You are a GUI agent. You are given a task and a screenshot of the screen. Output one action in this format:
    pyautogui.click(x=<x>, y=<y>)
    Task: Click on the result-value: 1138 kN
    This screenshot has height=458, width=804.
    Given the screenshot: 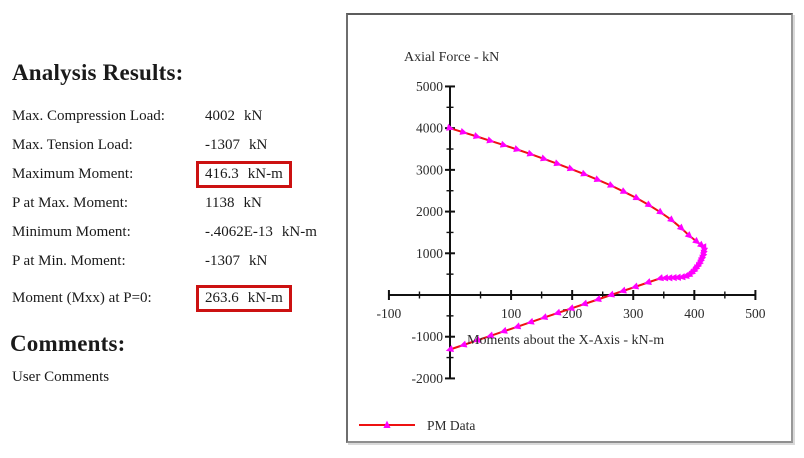 What is the action you would take?
    pyautogui.click(x=233, y=203)
    